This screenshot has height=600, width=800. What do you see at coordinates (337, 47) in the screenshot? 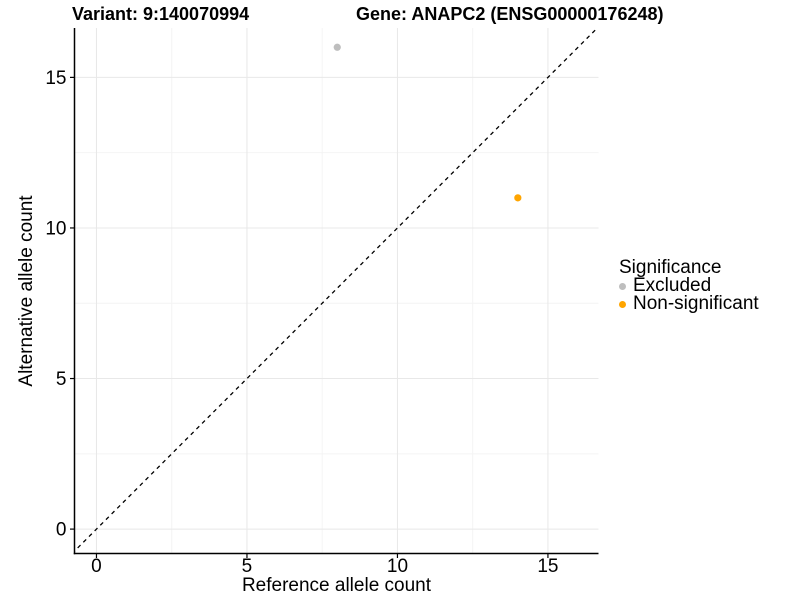
I see `data-point-excluded` at bounding box center [337, 47].